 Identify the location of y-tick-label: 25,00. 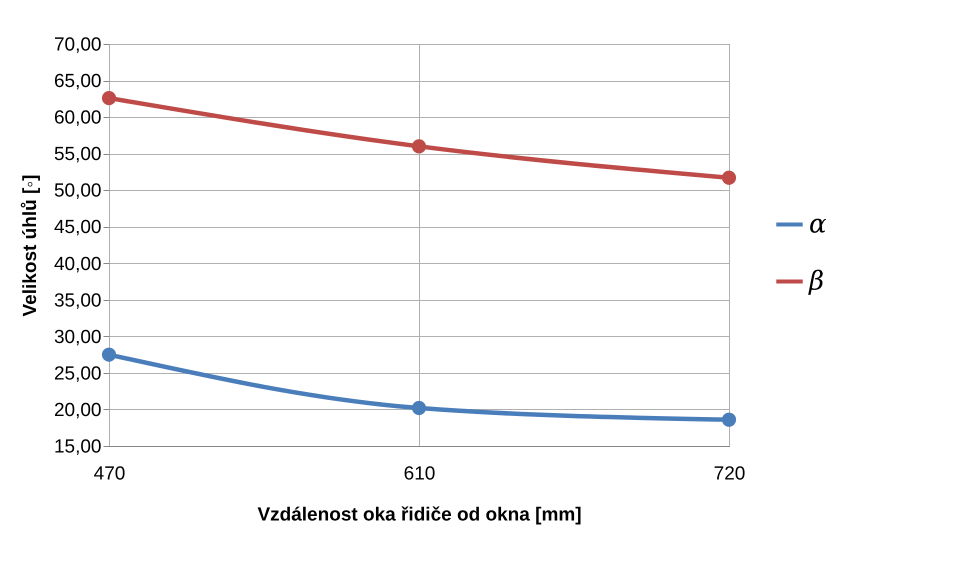
(78, 373).